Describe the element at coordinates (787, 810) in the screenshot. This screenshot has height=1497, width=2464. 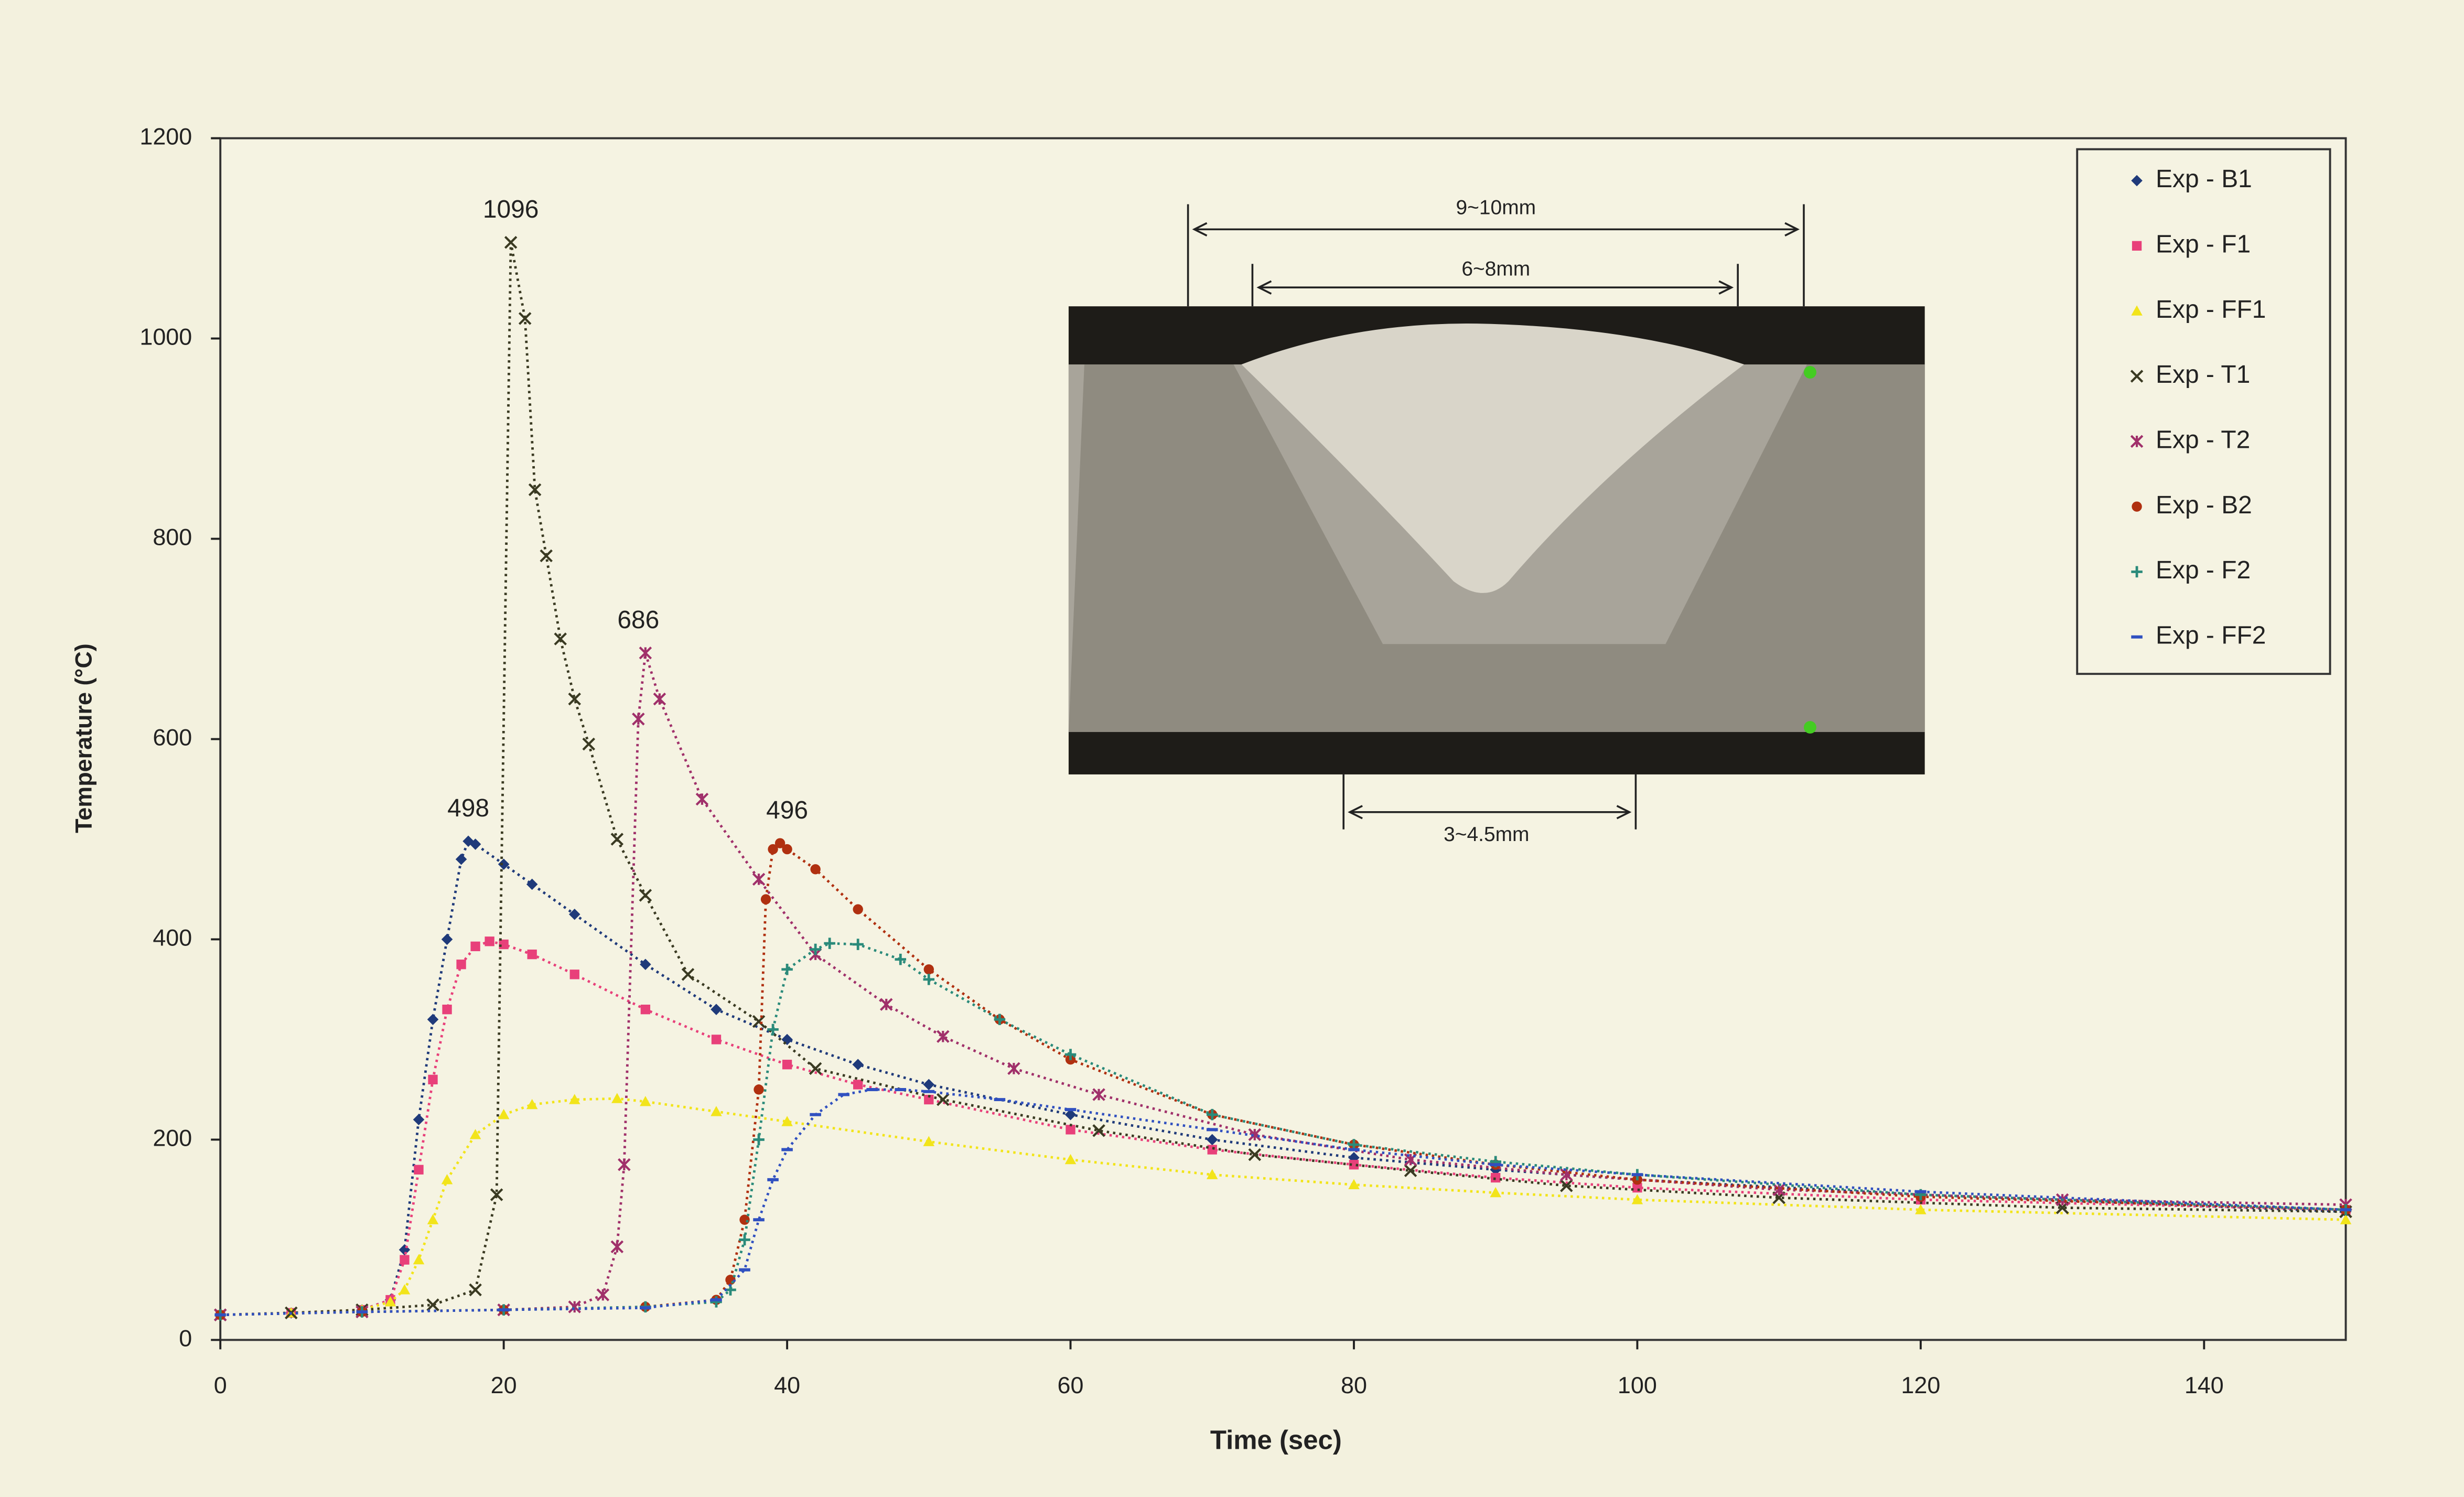
I see `annotation: 496` at that location.